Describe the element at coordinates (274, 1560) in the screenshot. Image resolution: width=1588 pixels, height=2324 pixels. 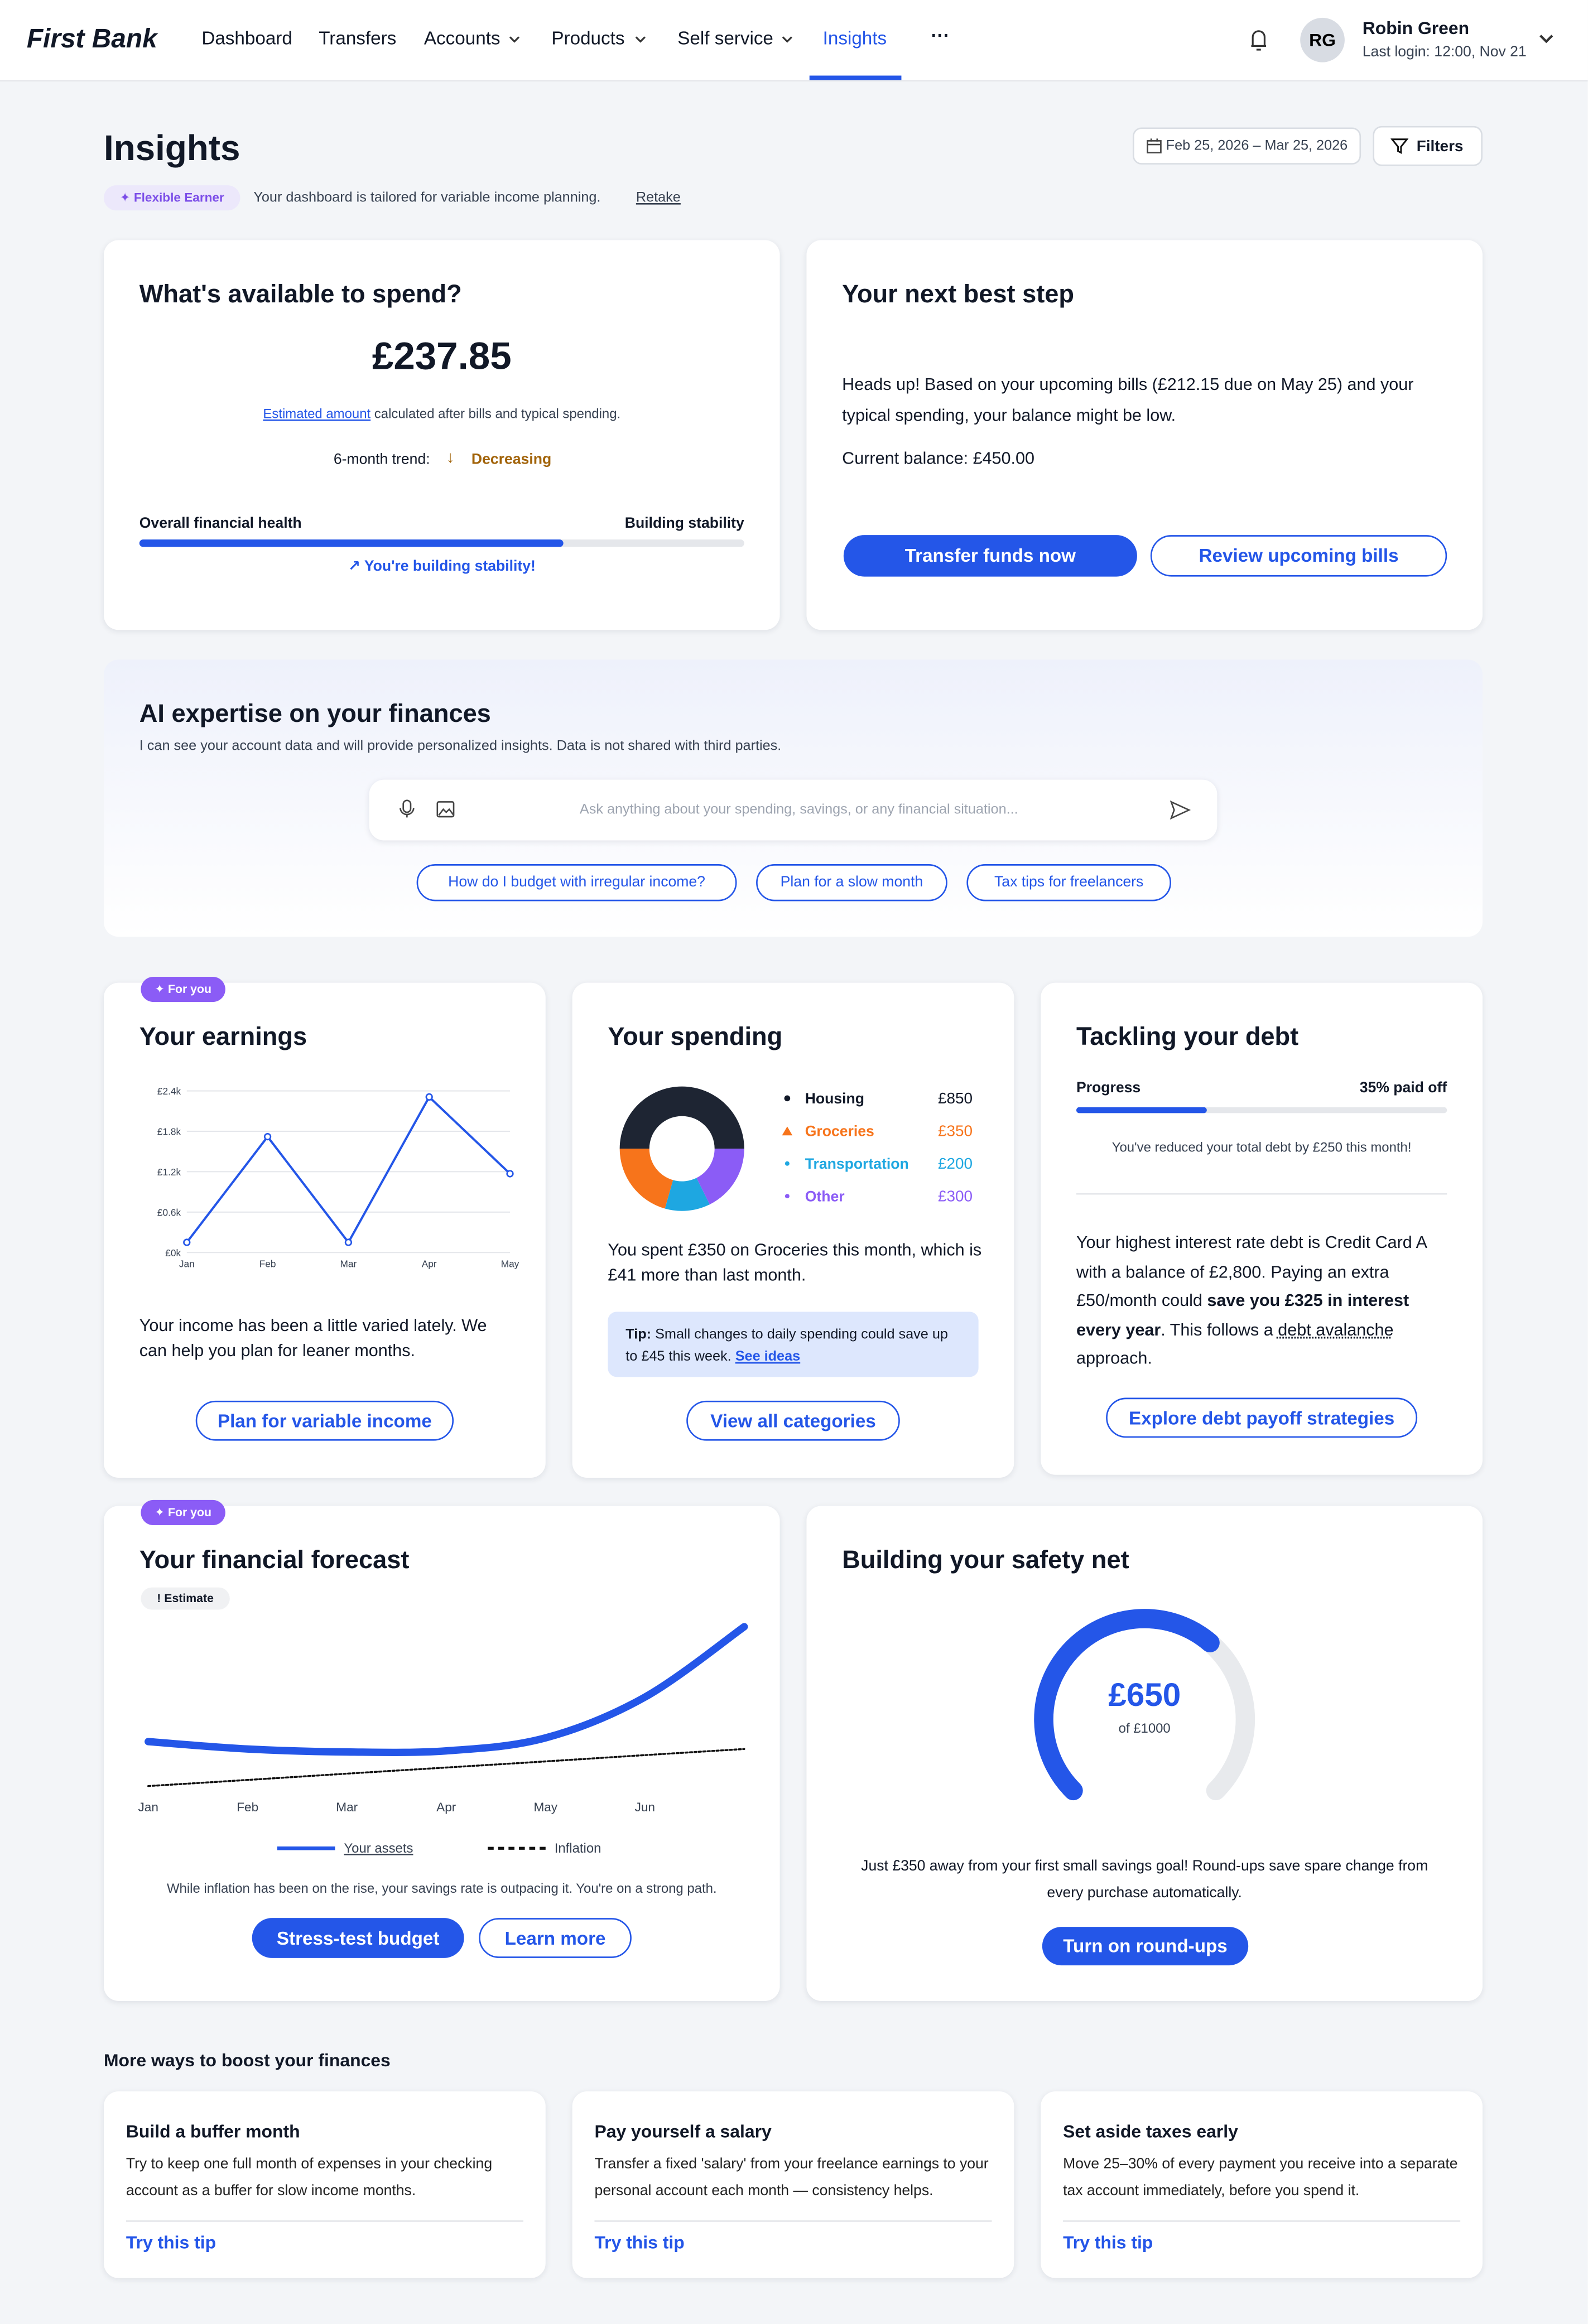
I see `card-title: Your financial forecast` at that location.